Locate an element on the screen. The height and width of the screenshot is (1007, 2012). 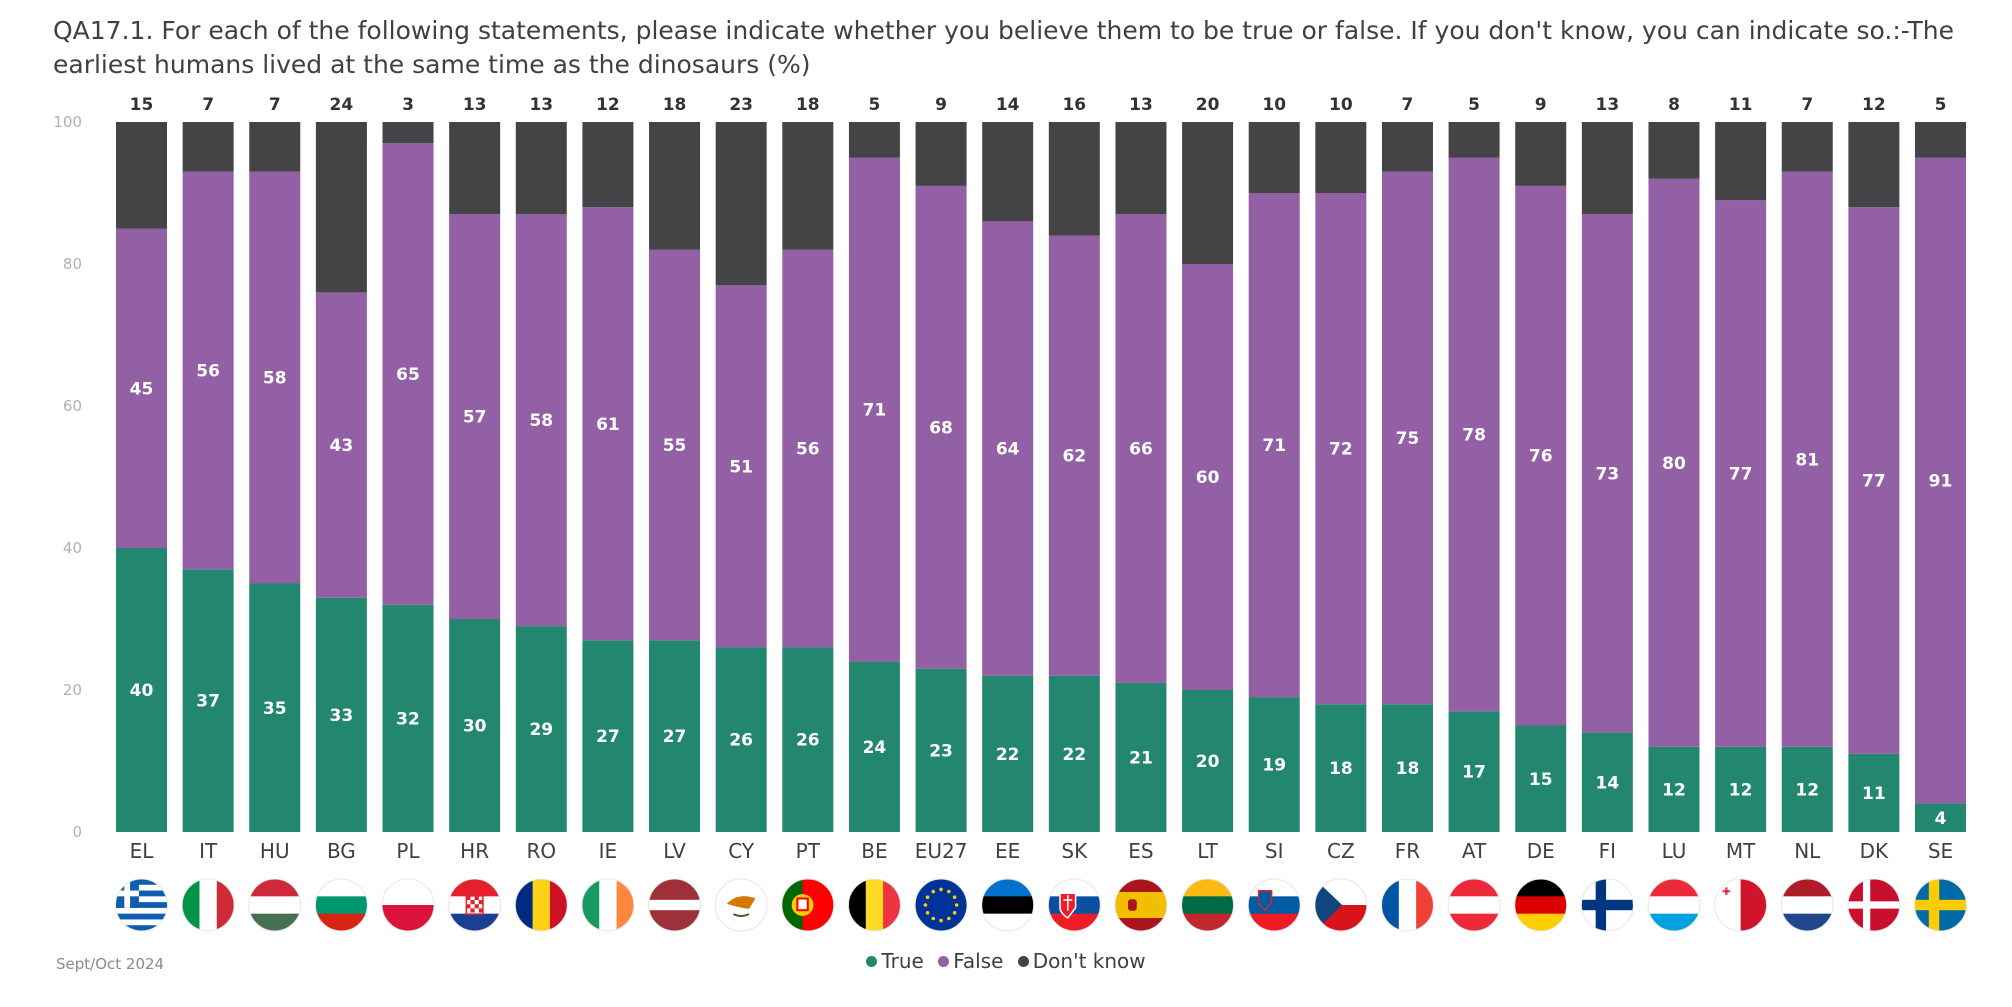
flag-netherlands-icon is located at coordinates (1807, 905).